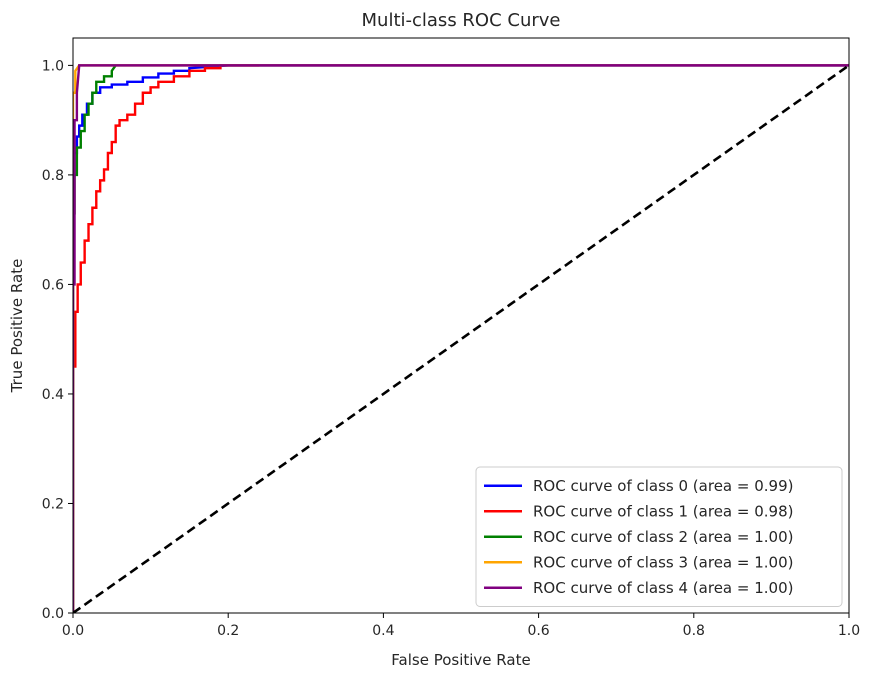 This screenshot has width=873, height=680. I want to click on y-tick-label: 0.0, so click(53, 614).